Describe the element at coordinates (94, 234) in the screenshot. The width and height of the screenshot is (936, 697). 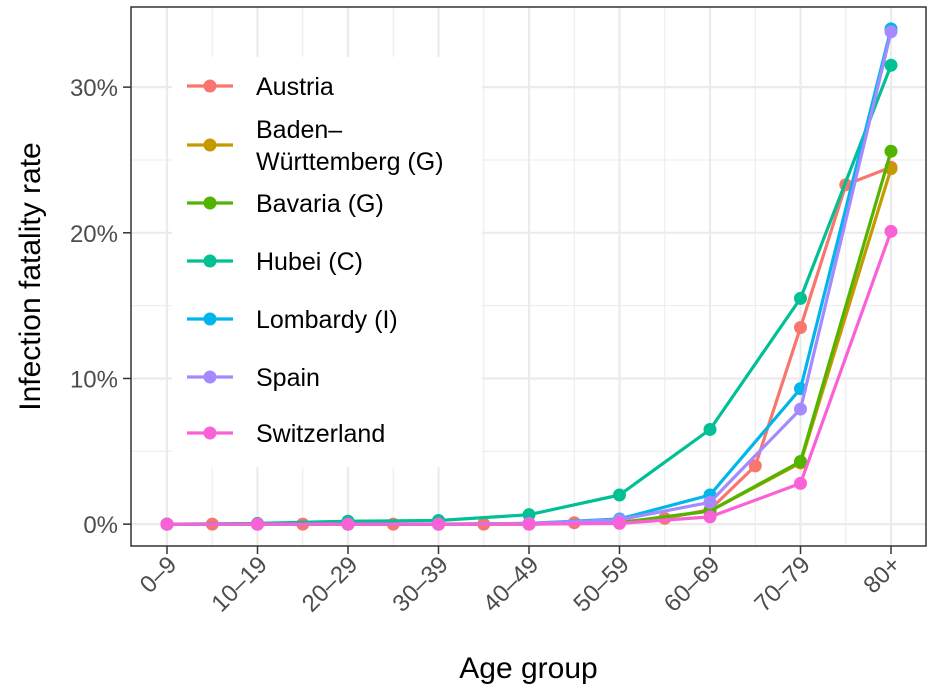
I see `y-tick-label: 20%` at that location.